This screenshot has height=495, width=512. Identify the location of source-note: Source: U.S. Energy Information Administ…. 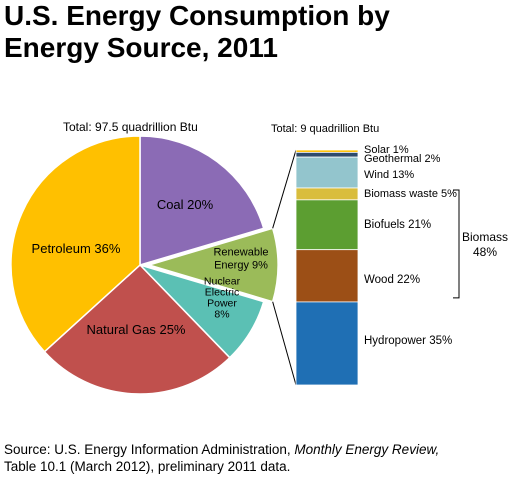
(256, 458).